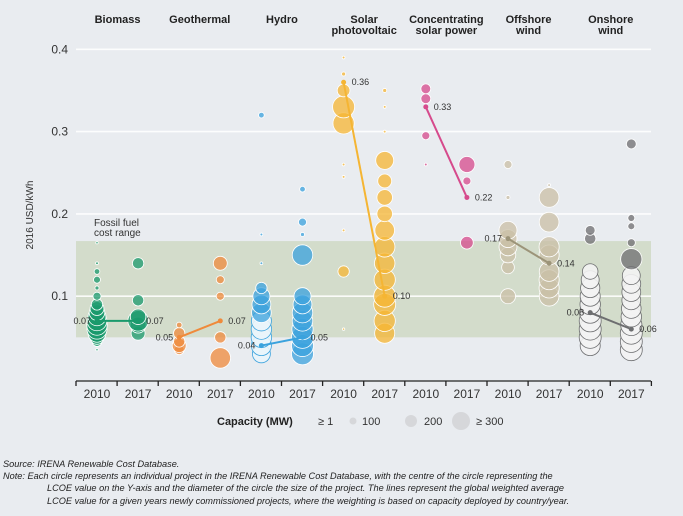 This screenshot has height=516, width=683. Describe the element at coordinates (529, 20) in the screenshot. I see `technology-label: Offshore` at that location.